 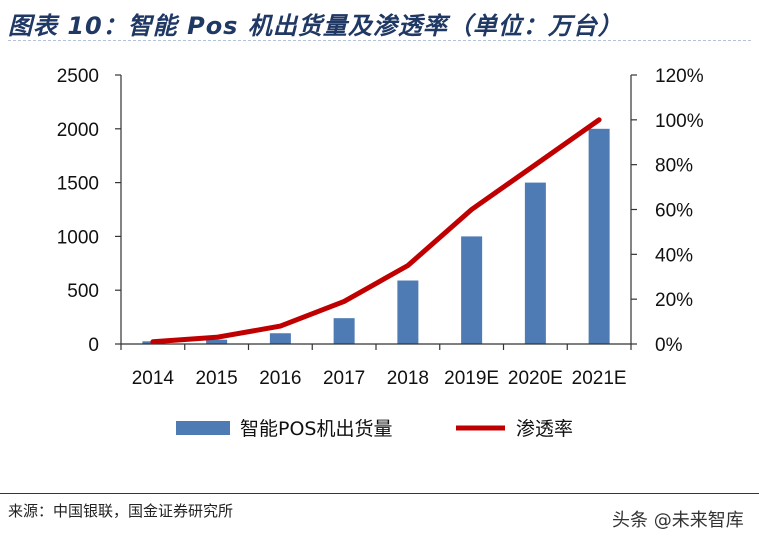 What do you see at coordinates (93, 345) in the screenshot?
I see `left-tick-label: 0` at bounding box center [93, 345].